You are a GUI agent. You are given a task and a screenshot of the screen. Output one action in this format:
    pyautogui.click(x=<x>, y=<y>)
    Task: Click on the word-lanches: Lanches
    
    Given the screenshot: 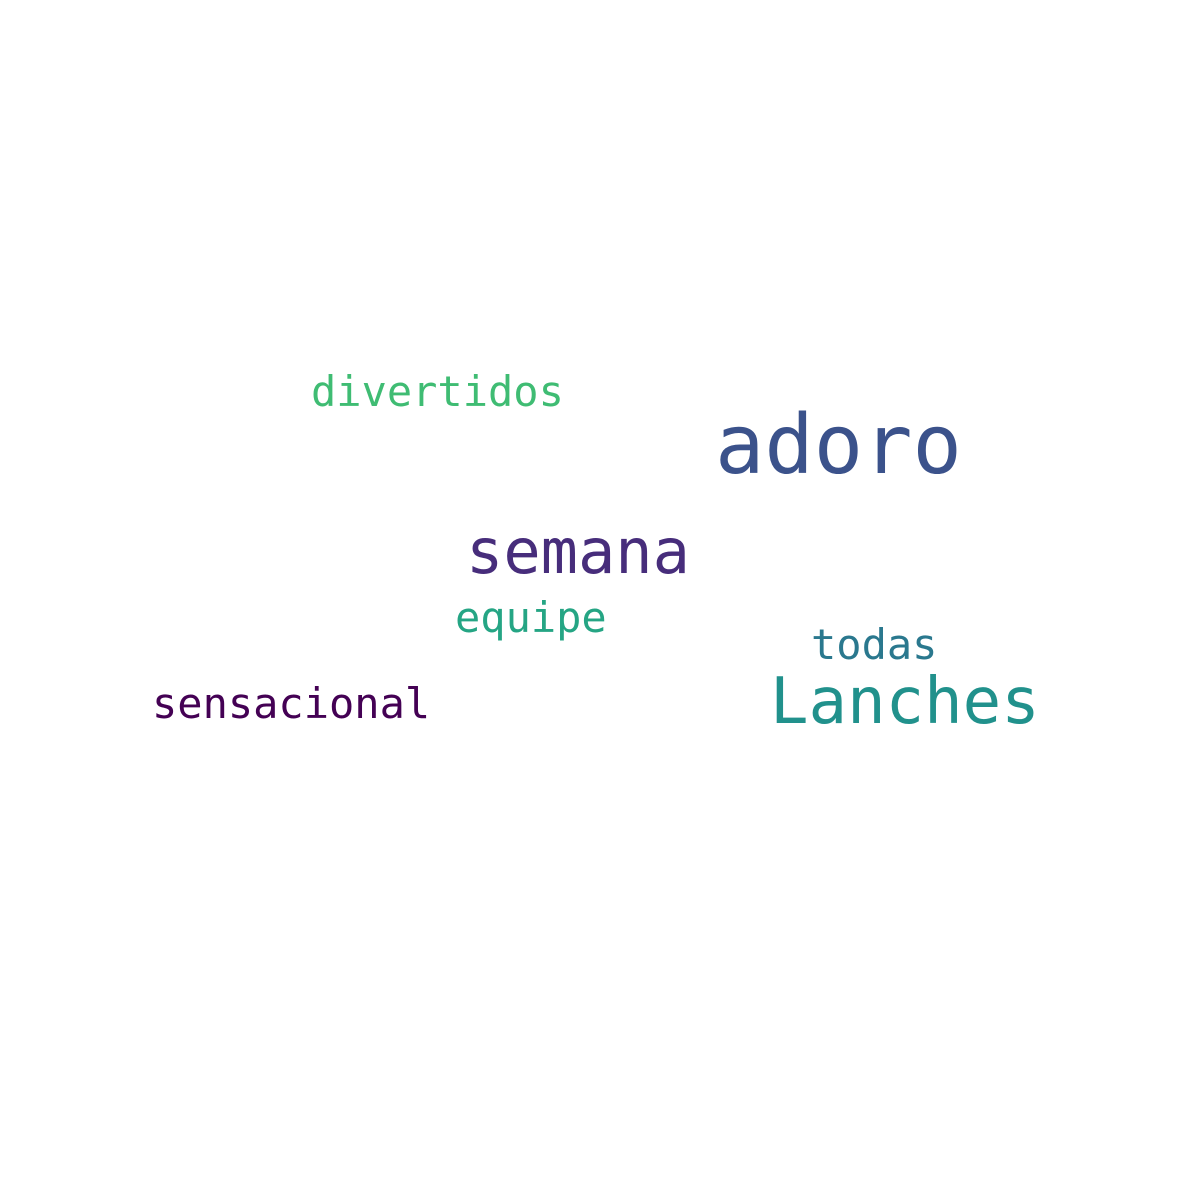 What is the action you would take?
    pyautogui.click(x=905, y=702)
    